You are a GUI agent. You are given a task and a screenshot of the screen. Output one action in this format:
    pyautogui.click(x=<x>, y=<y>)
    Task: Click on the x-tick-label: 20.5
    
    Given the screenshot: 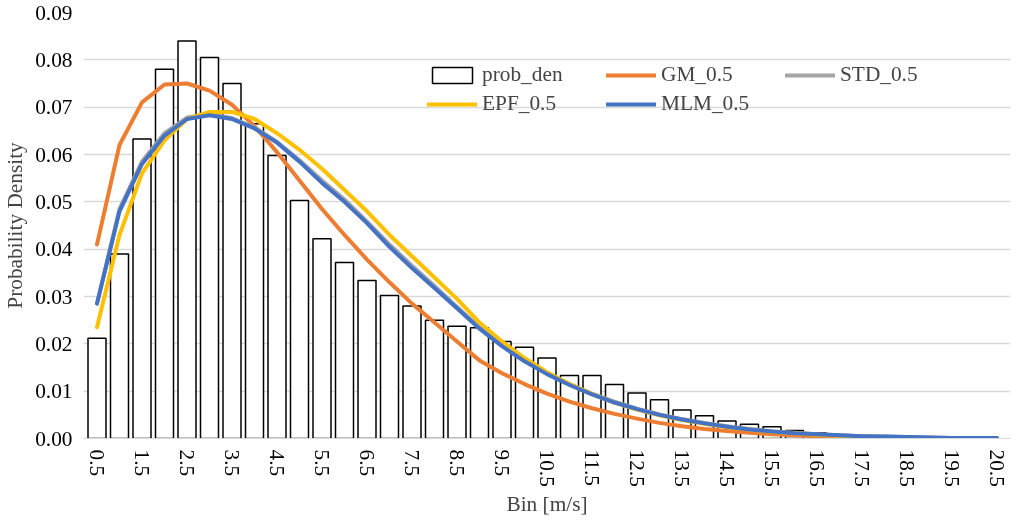 What is the action you would take?
    pyautogui.click(x=997, y=468)
    